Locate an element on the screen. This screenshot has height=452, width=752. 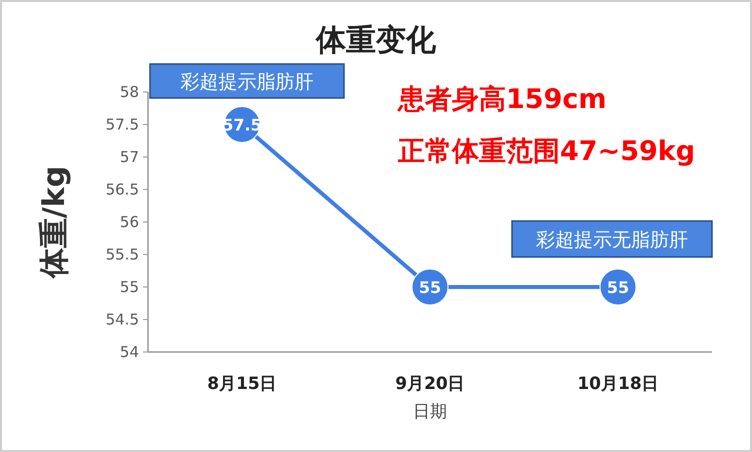
y-tick-label: 57.5 is located at coordinates (122, 125).